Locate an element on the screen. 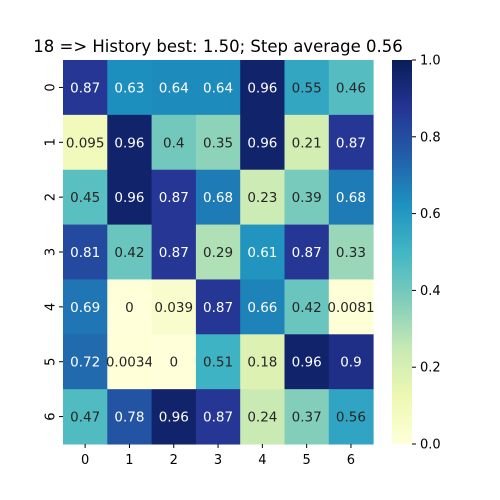  cell-value-label: 0.61 is located at coordinates (262, 253).